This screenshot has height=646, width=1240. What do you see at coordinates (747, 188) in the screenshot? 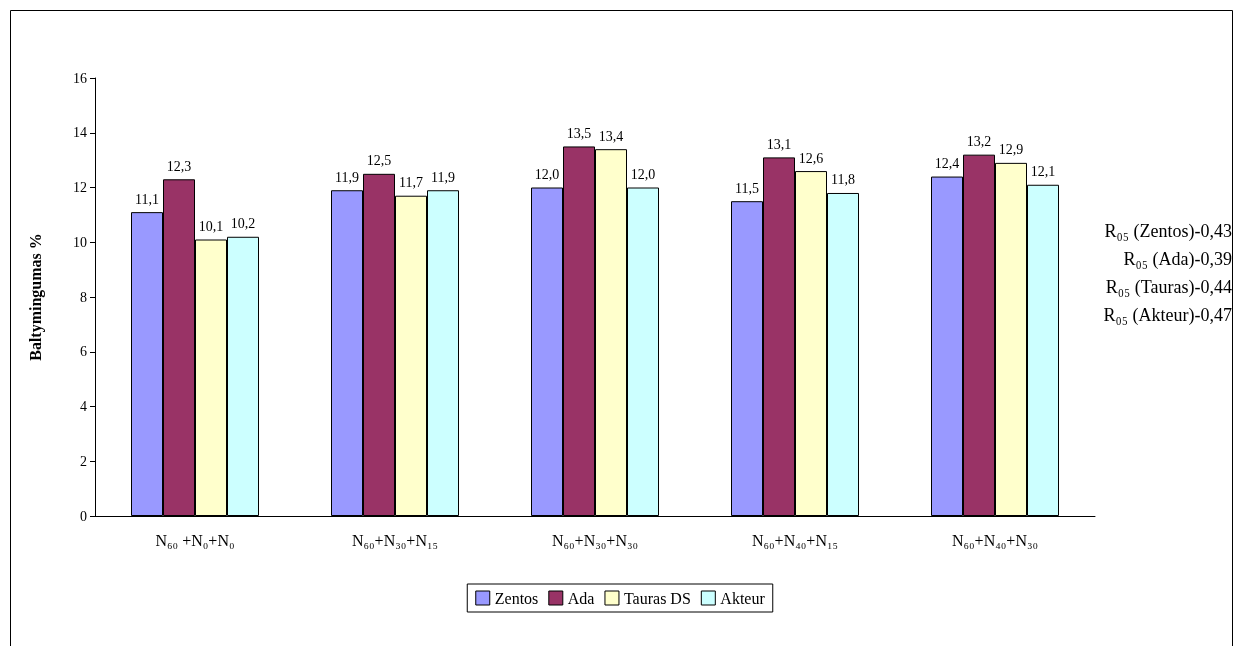
I see `data-label: 11,5` at bounding box center [747, 188].